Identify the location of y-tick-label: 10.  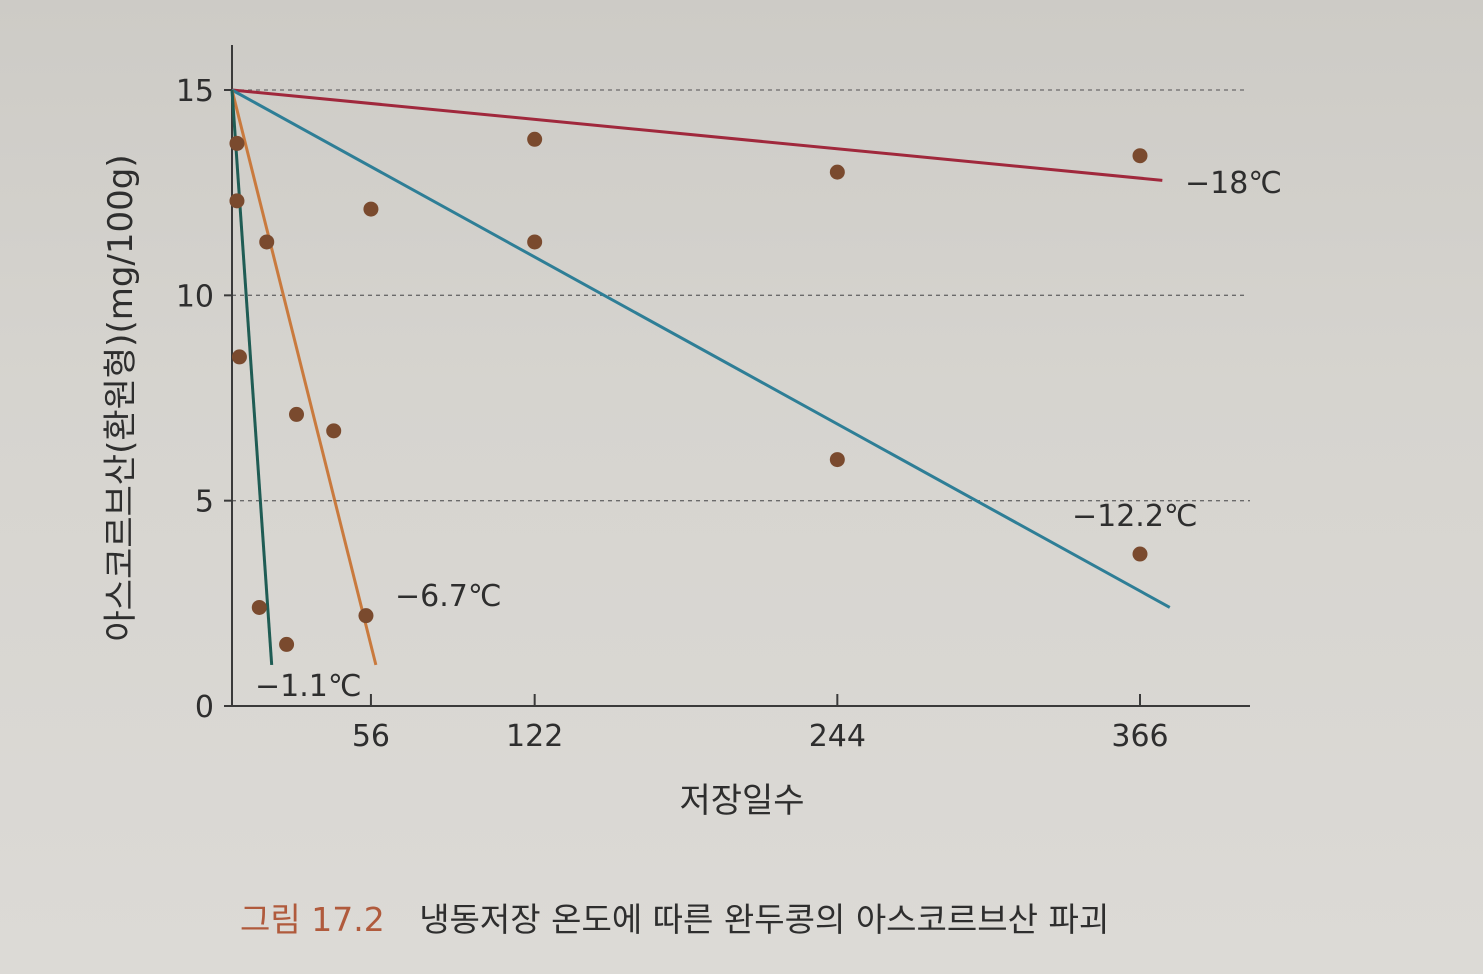
(195, 296).